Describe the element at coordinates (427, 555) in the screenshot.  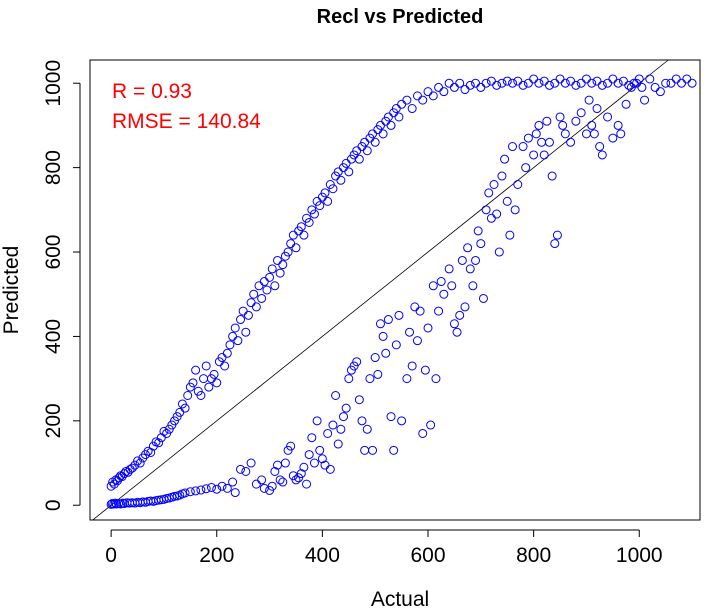
I see `x-tick-label: 600` at that location.